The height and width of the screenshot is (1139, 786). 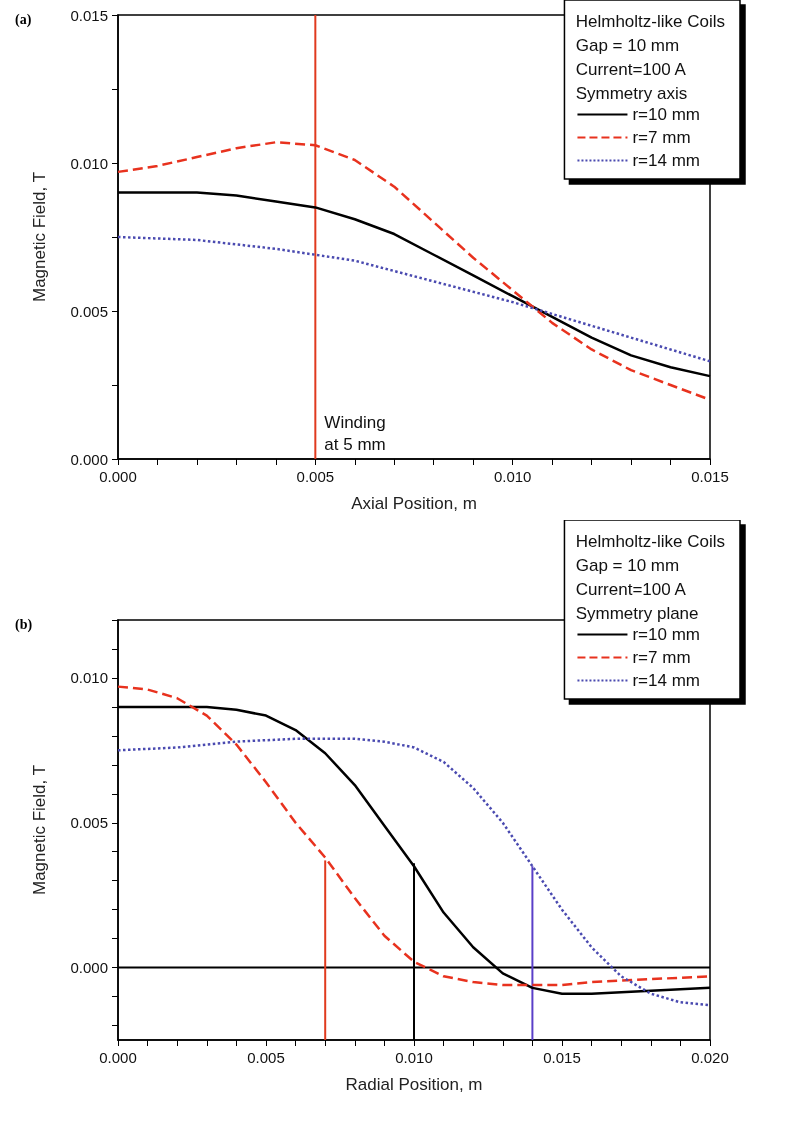 I want to click on x-axis-title: Radial Position, m, so click(x=414, y=1084).